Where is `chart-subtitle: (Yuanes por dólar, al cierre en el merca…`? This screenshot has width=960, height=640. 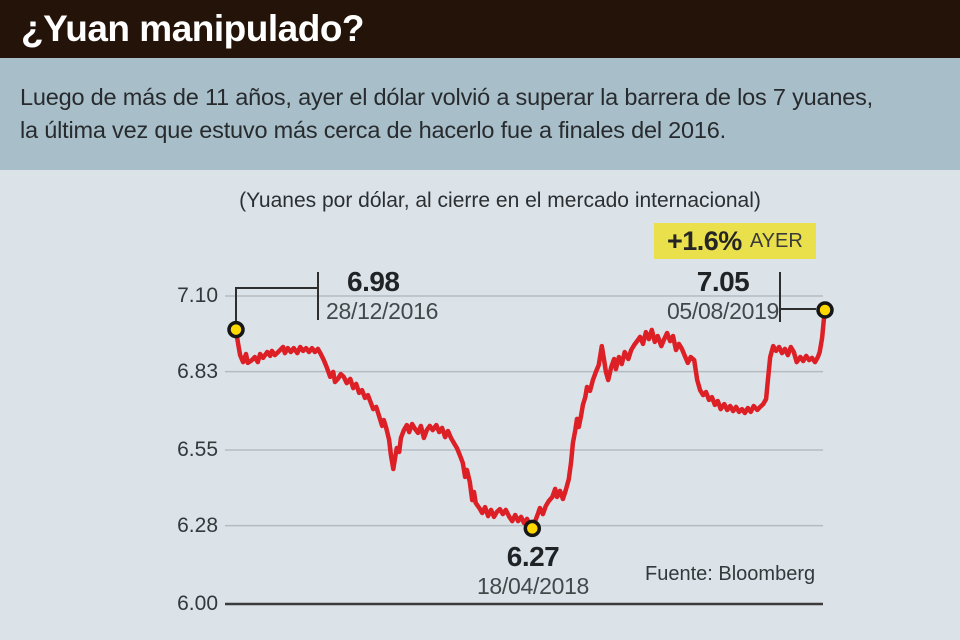
chart-subtitle: (Yuanes por dólar, al cierre en el merca… is located at coordinates (500, 200).